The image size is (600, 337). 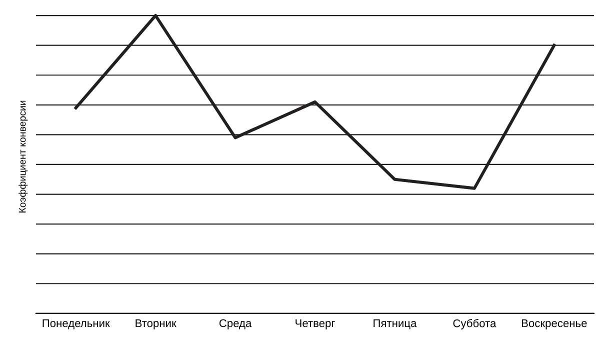 What do you see at coordinates (395, 324) in the screenshot?
I see `x-tick-label: Пятница` at bounding box center [395, 324].